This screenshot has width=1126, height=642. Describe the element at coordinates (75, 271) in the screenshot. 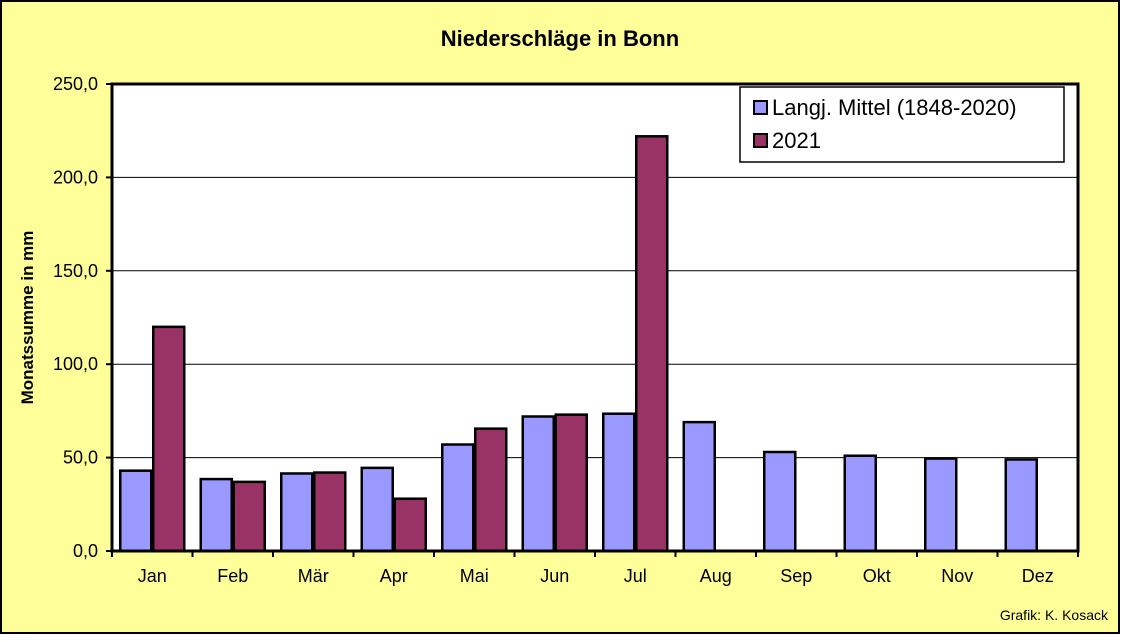

I see `y-tick-label: 150,0` at that location.